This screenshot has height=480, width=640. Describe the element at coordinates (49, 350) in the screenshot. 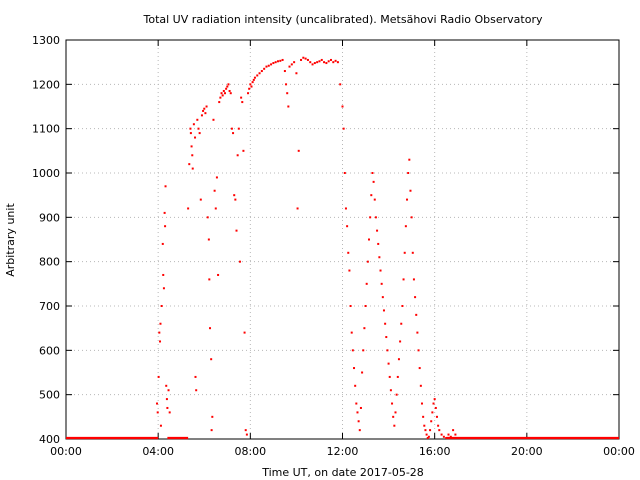

I see `y-tick-label: 600` at that location.